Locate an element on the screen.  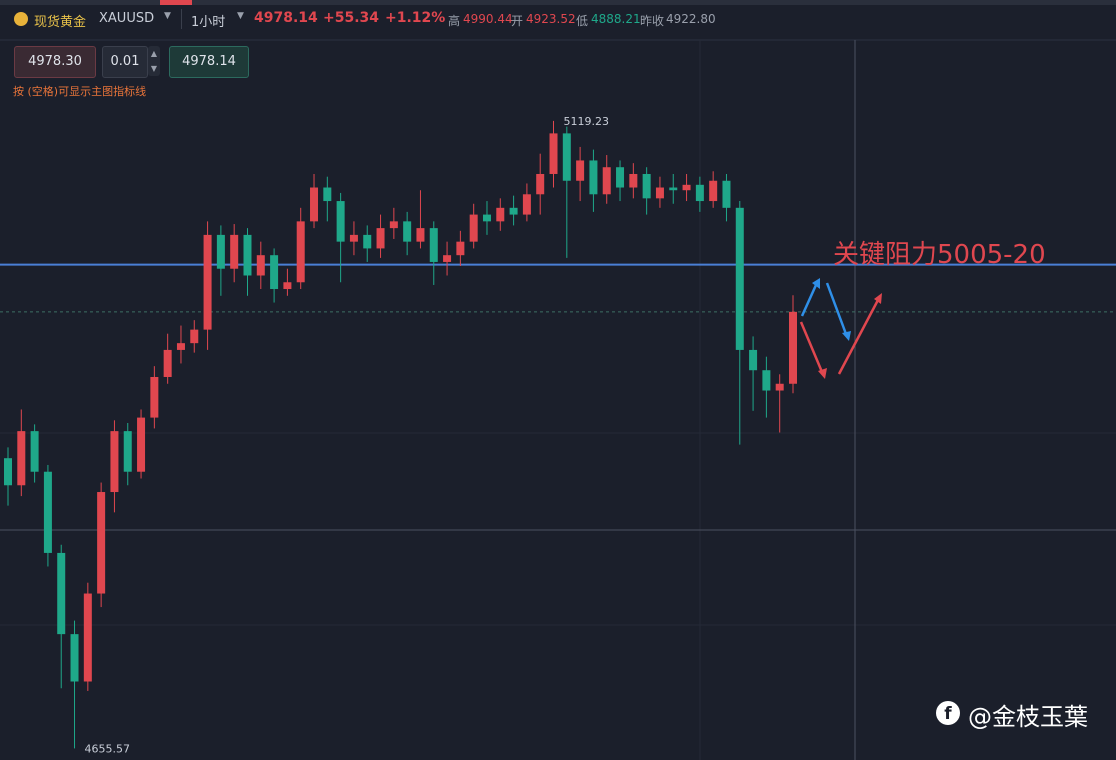
symbol-code: XAUUSD is located at coordinates (127, 18).